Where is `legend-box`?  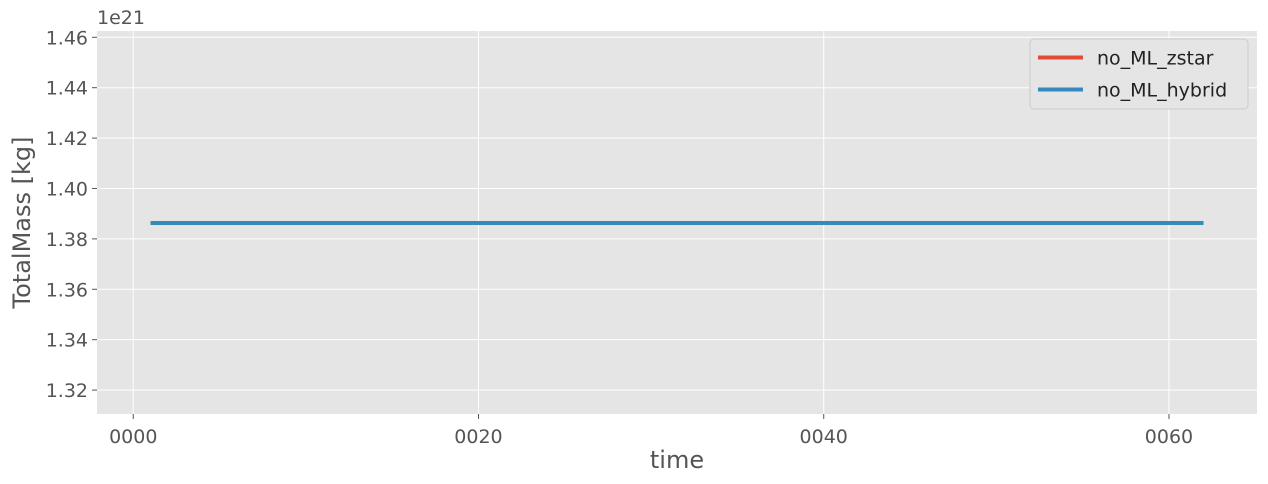
legend-box is located at coordinates (1139, 74).